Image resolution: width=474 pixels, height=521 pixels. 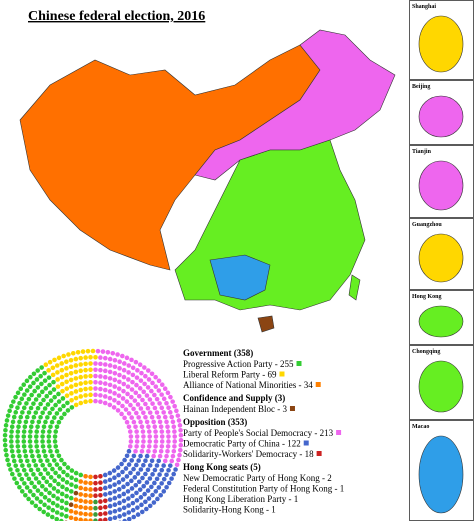 What do you see at coordinates (238, 364) in the screenshot?
I see `legend-entry: Progressive Action Party - 255` at bounding box center [238, 364].